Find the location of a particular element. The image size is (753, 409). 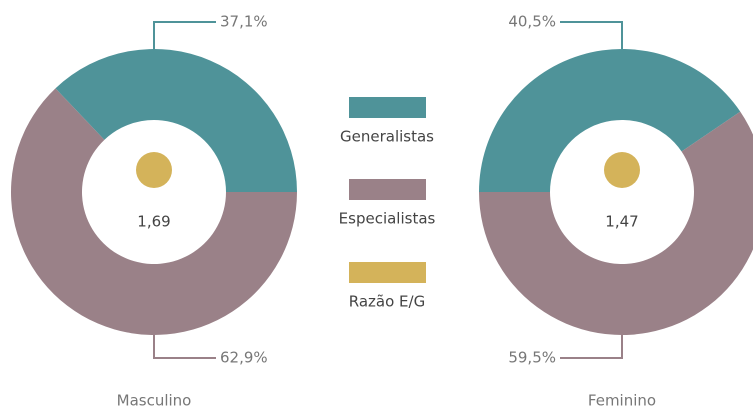

value-label: 59,5% is located at coordinates (532, 358).